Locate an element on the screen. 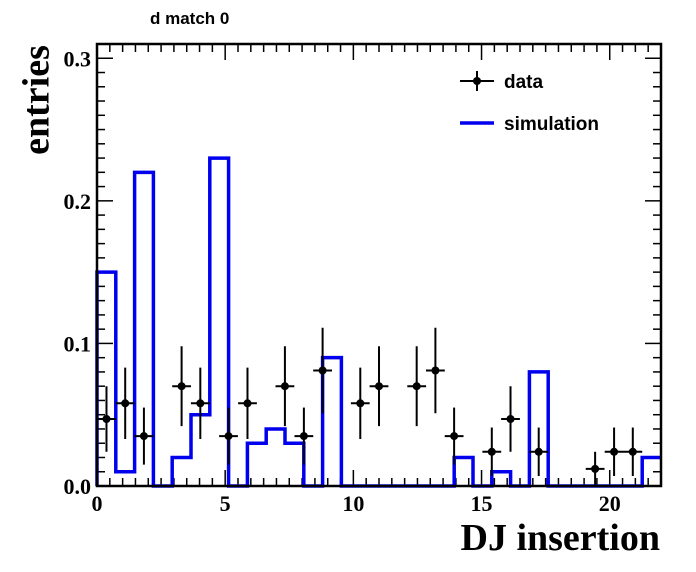 The width and height of the screenshot is (696, 572). x-axis-label: DJ insertion is located at coordinates (561, 538).